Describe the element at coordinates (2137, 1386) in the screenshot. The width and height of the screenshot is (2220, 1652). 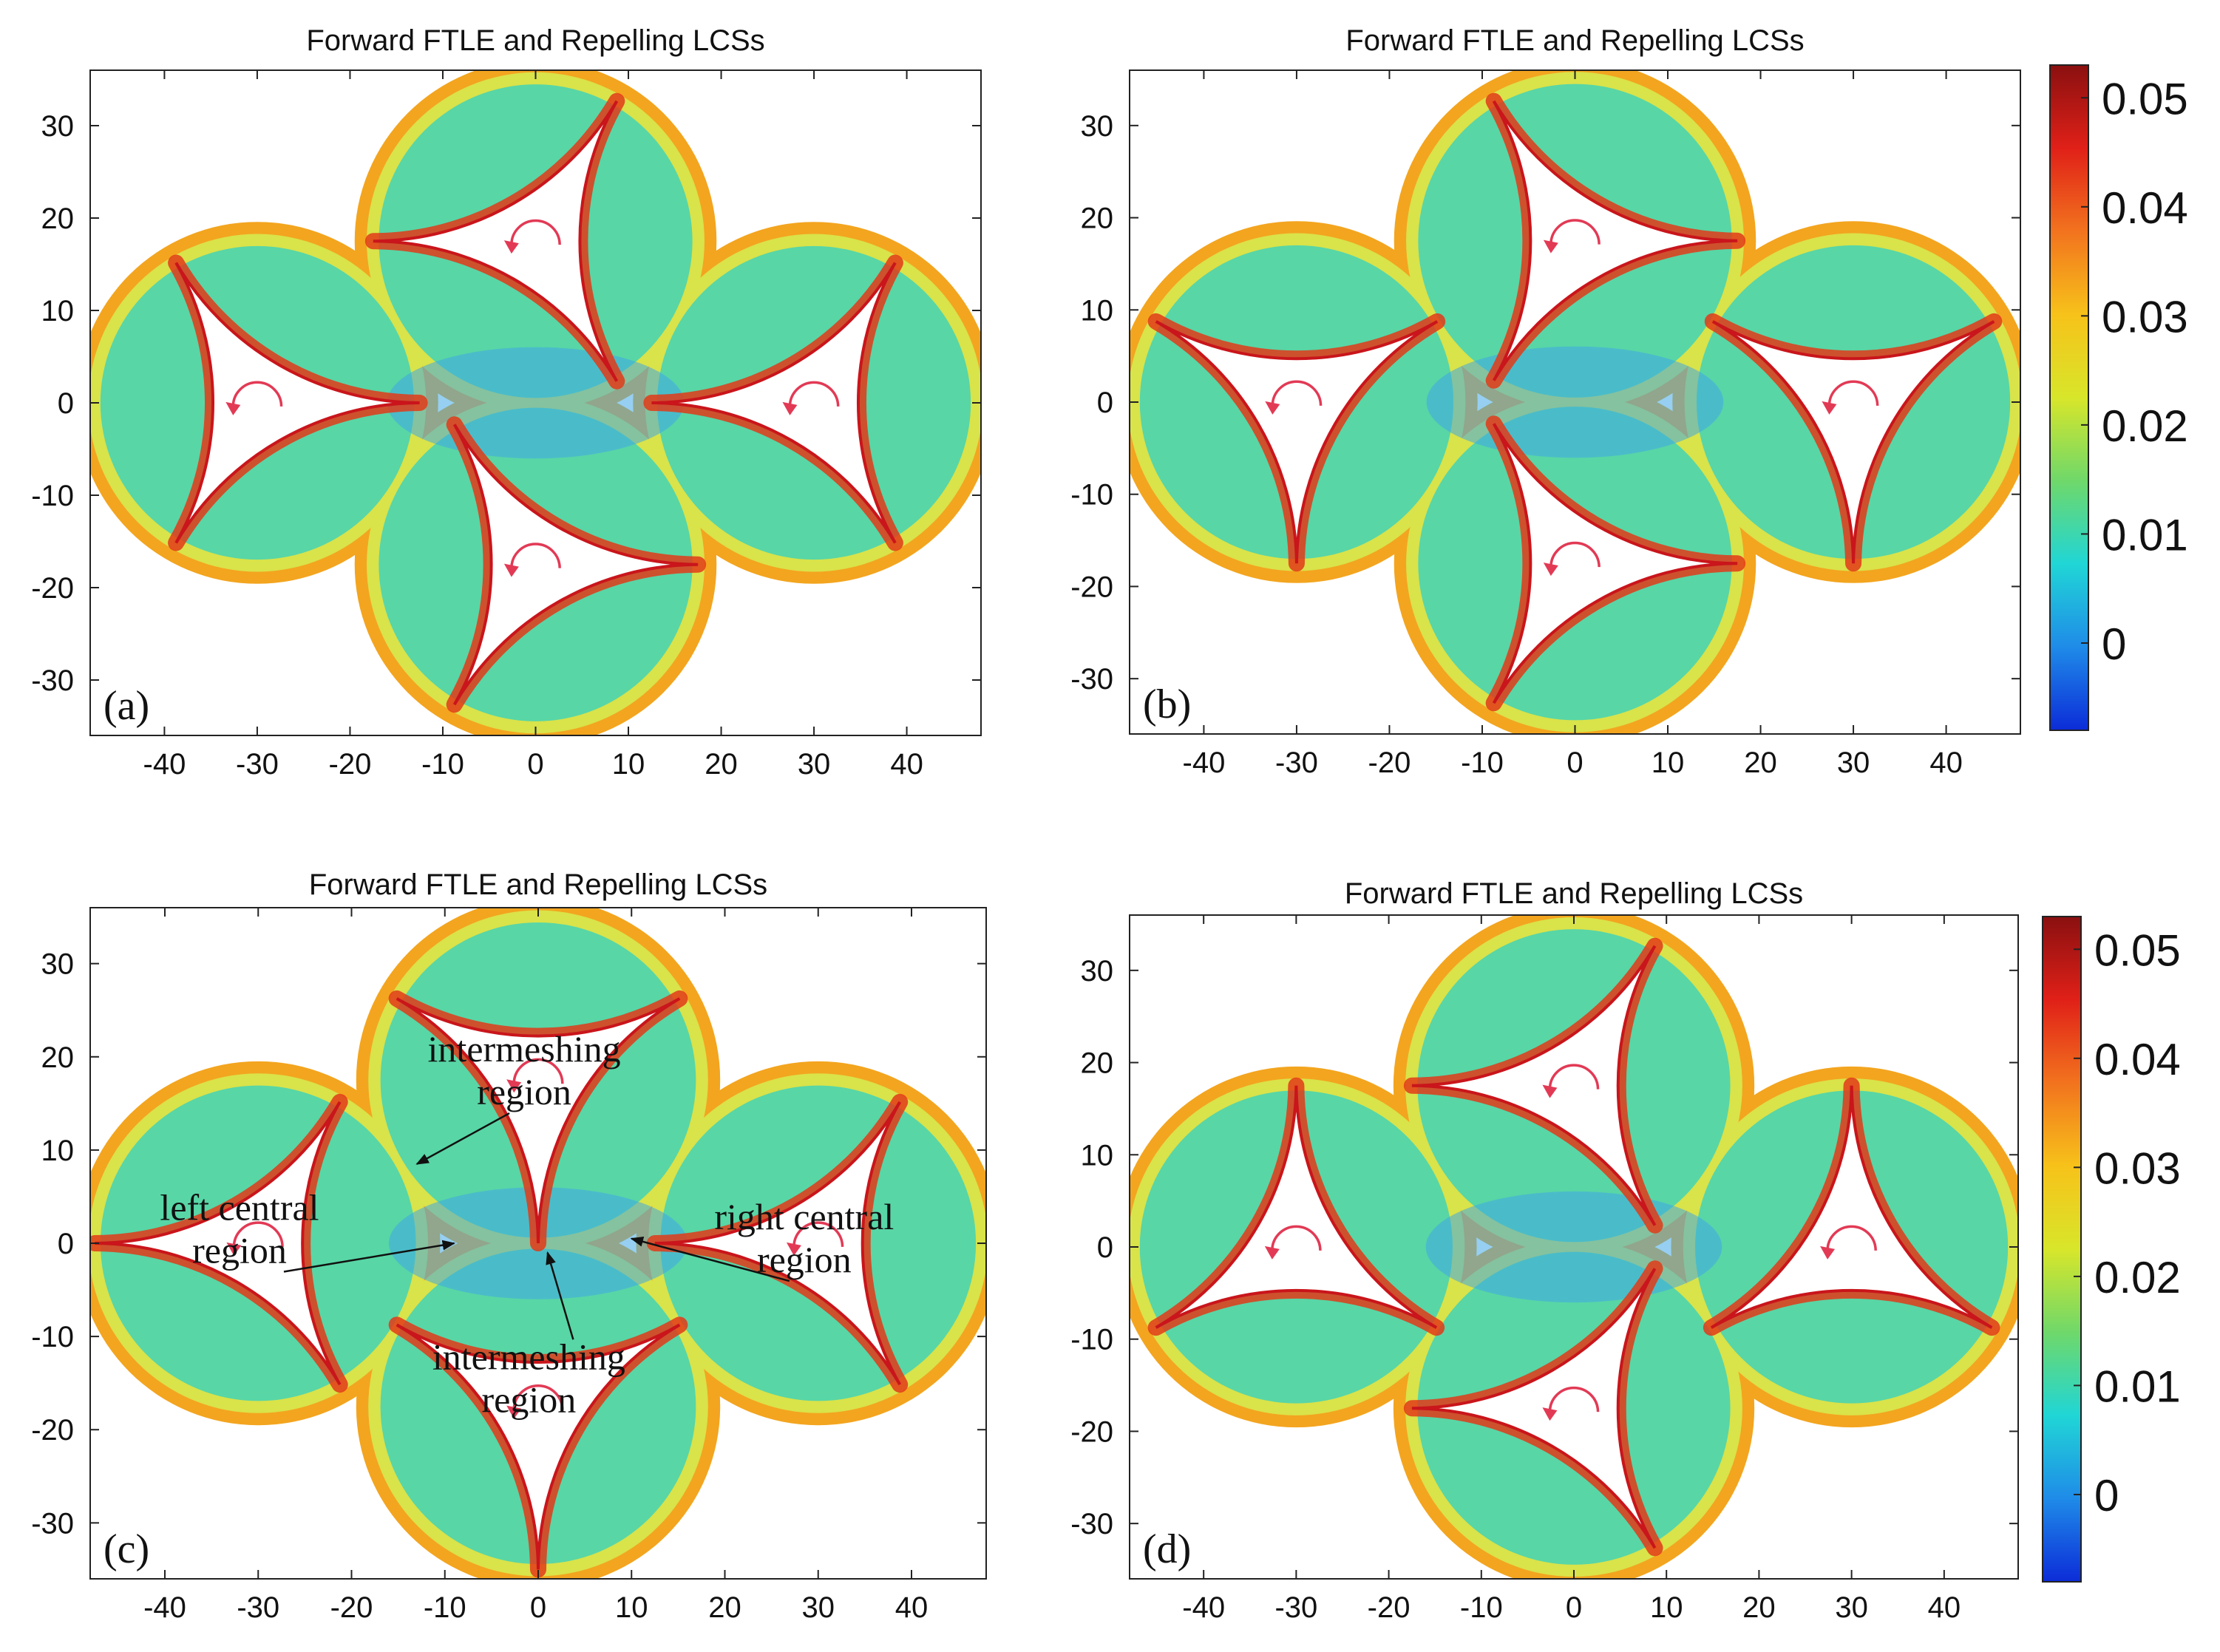
I see `colorbar-tick-label: 0.01` at that location.